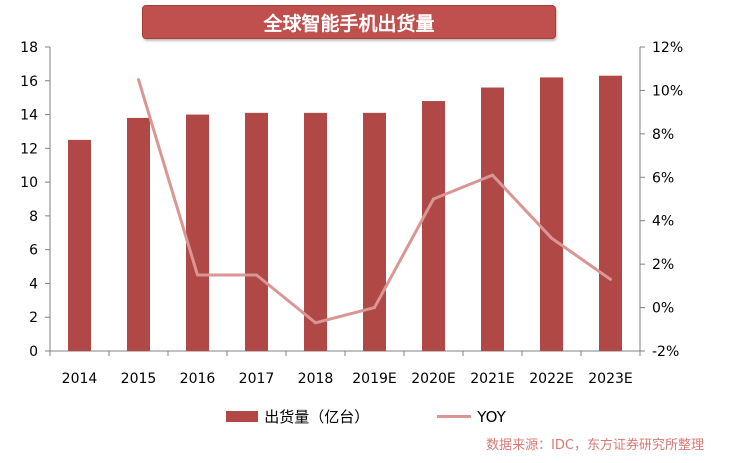 The image size is (732, 463). What do you see at coordinates (33, 284) in the screenshot?
I see `y-left-tick-label: 4` at bounding box center [33, 284].